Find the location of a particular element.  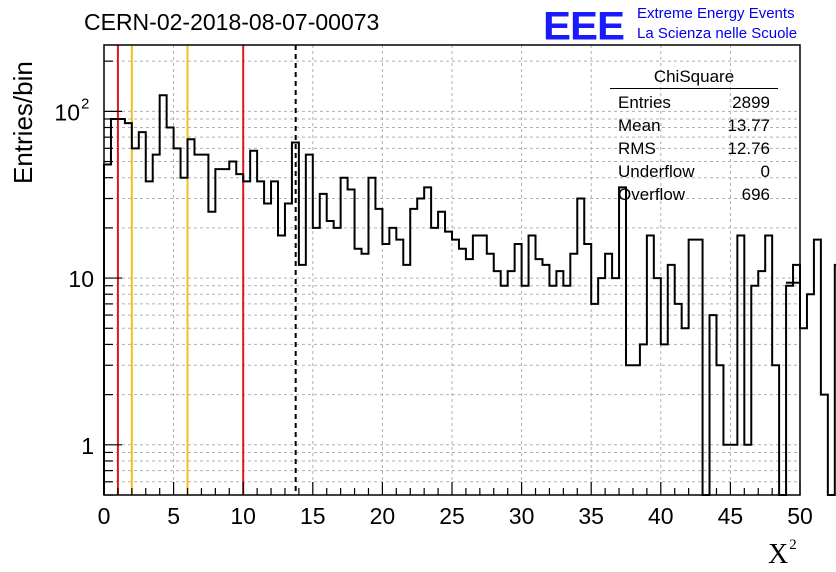

x-tick-label: 50 is located at coordinates (800, 516).